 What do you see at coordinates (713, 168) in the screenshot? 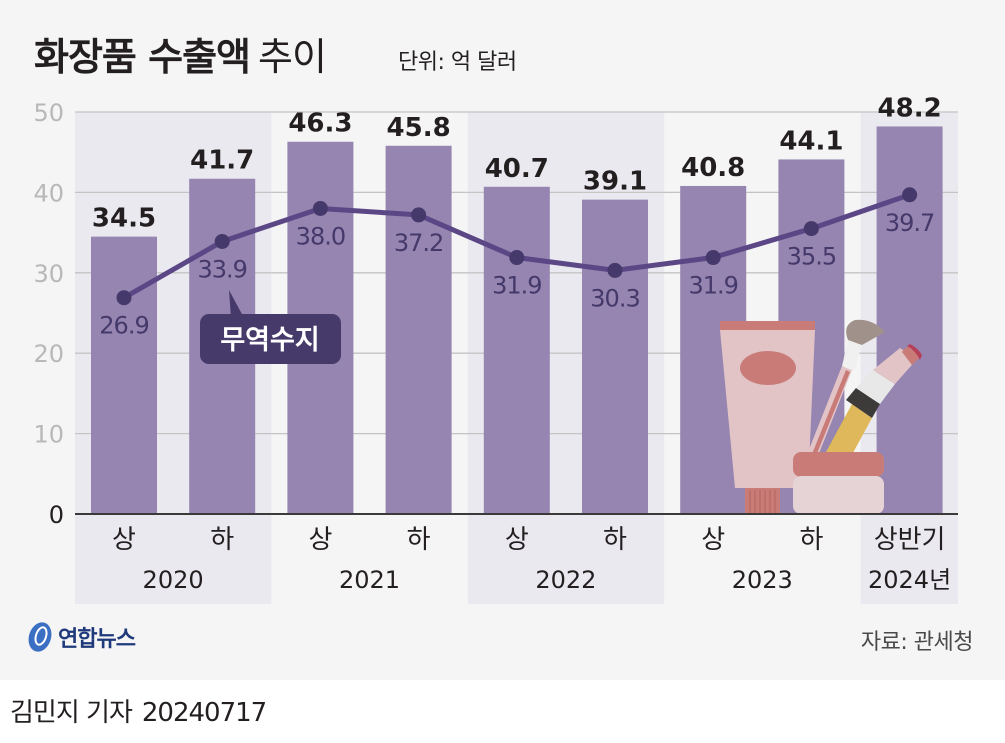
I see `bar-value-label: 40.8` at bounding box center [713, 168].